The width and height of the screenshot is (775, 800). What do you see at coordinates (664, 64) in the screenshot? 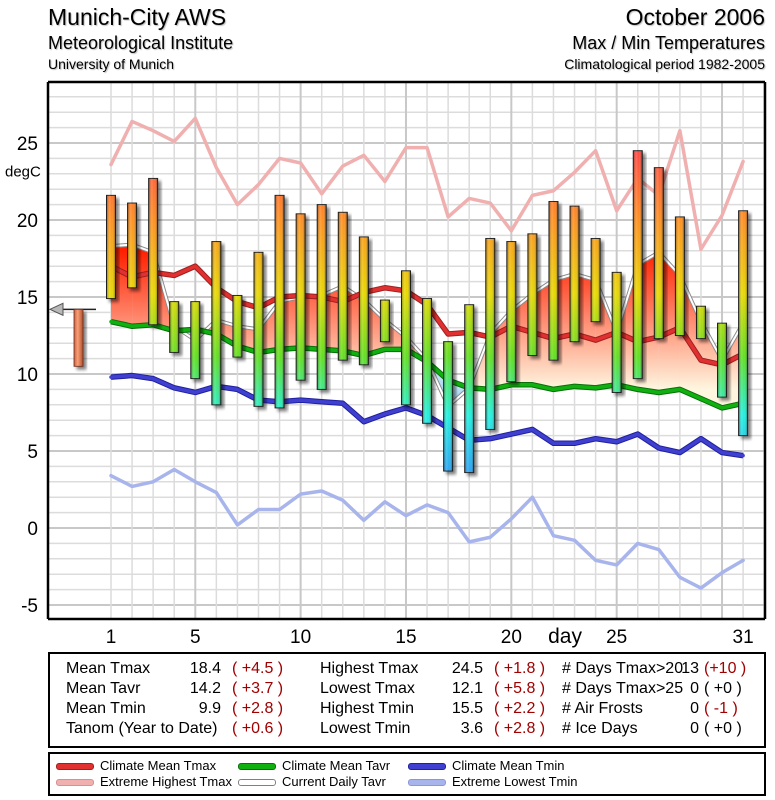
I see `climatological-period: Climatological period 1982-2005` at bounding box center [664, 64].